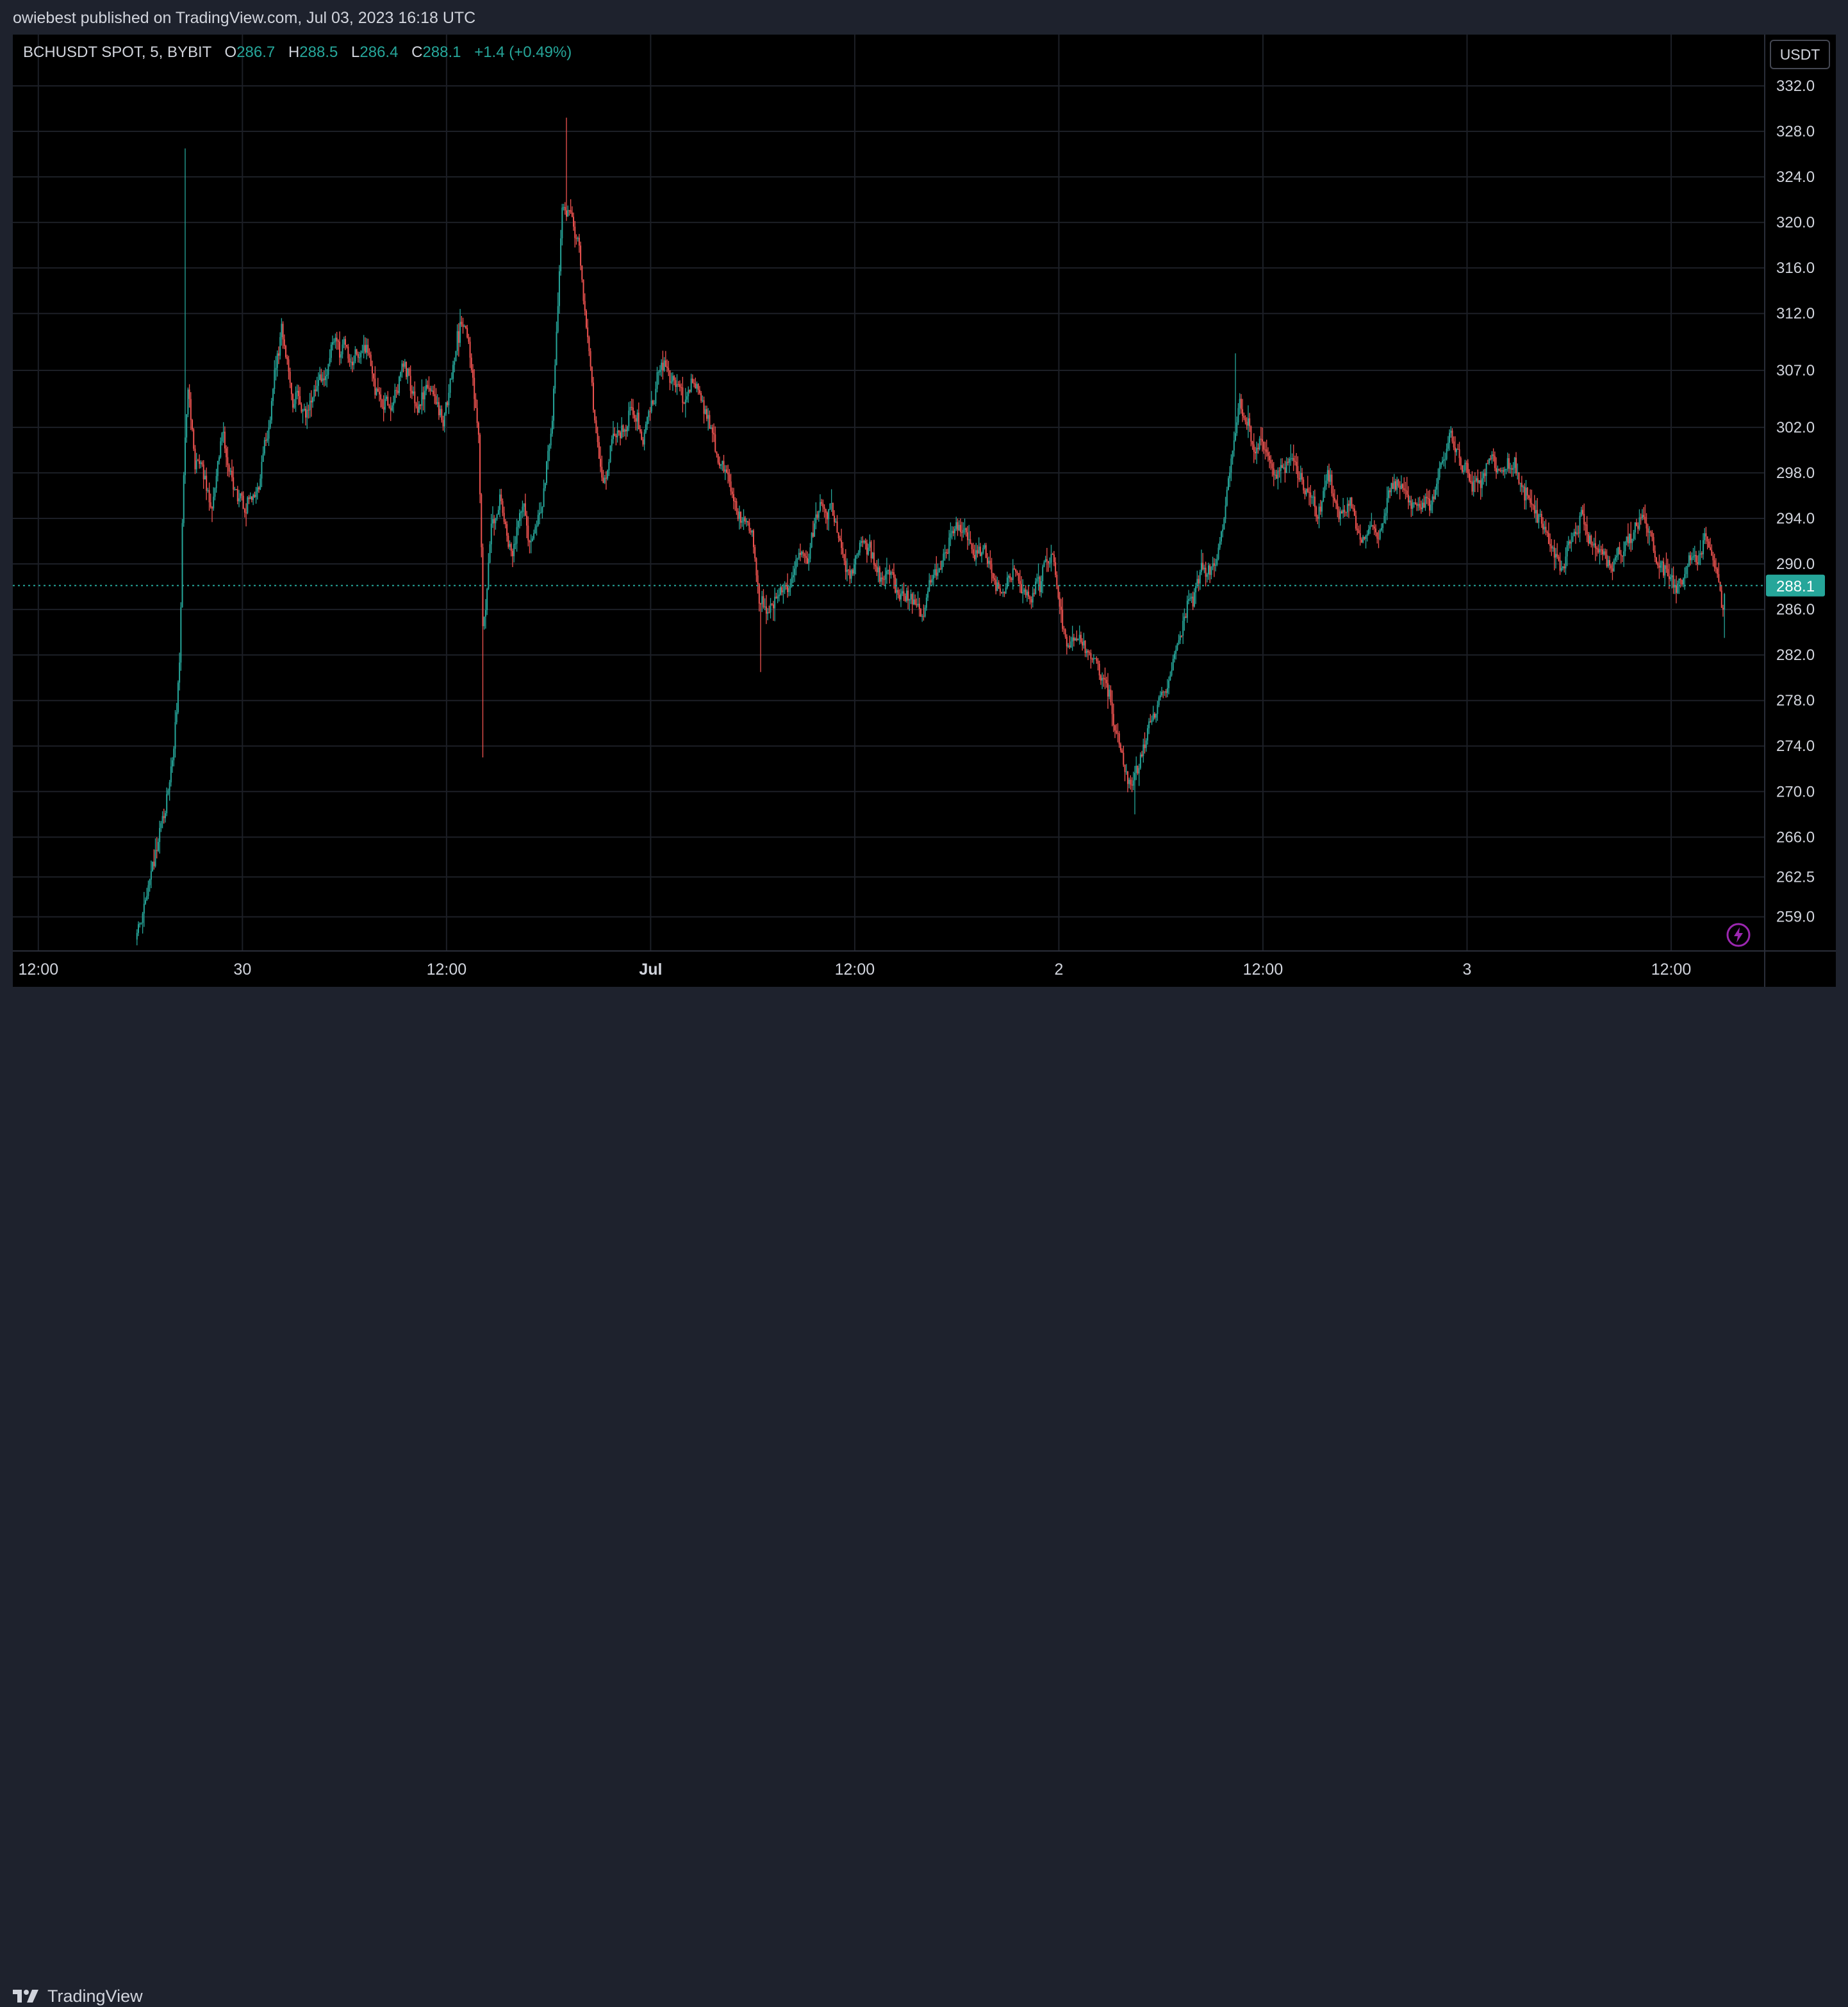 The width and height of the screenshot is (1848, 2007). What do you see at coordinates (78, 1996) in the screenshot?
I see `brand: TradingView` at bounding box center [78, 1996].